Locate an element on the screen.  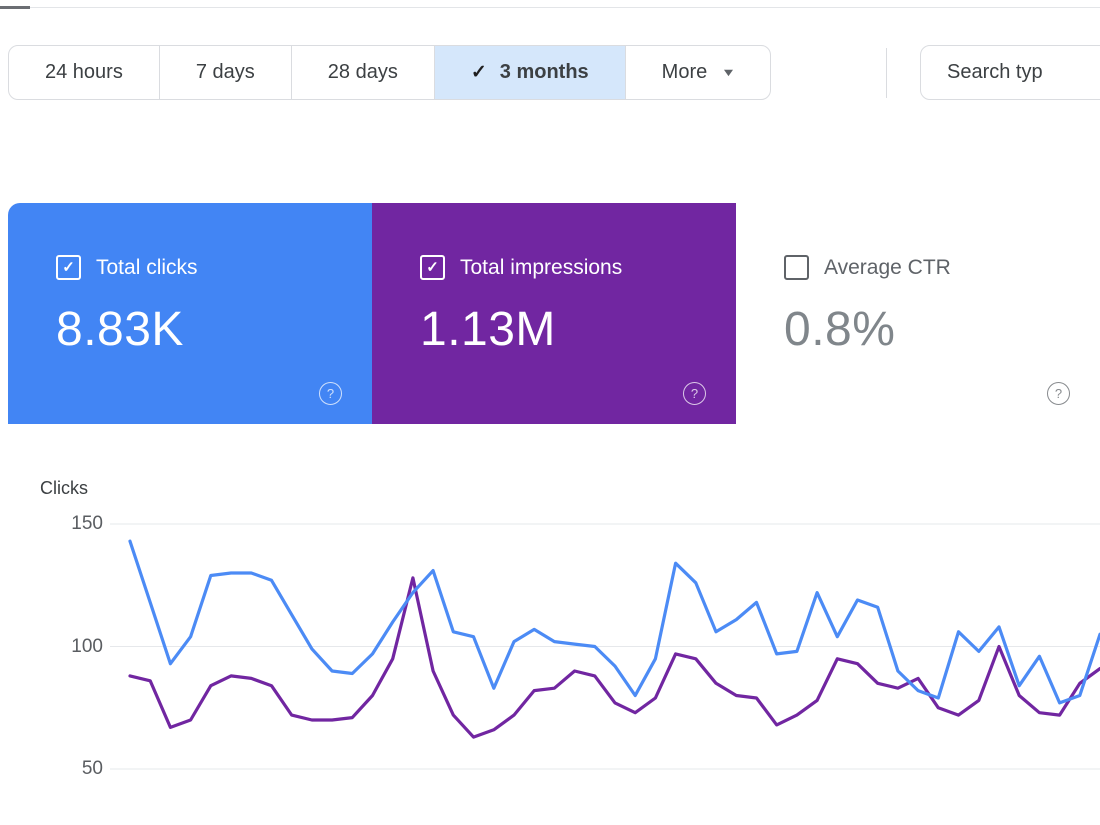
metric-value: 0.8% is located at coordinates (840, 329).